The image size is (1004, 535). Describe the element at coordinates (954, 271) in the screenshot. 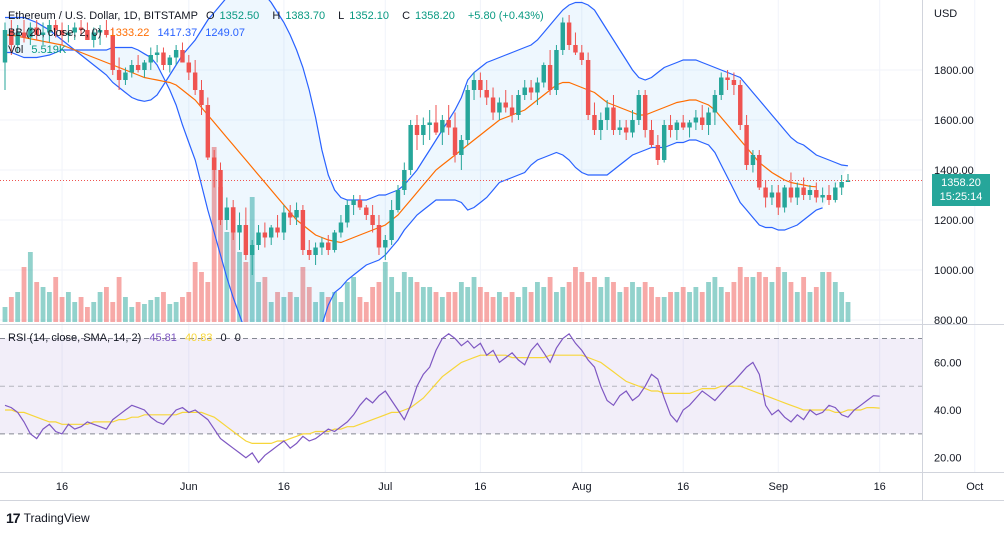

I see `price-tick-label: 1000.00` at that location.